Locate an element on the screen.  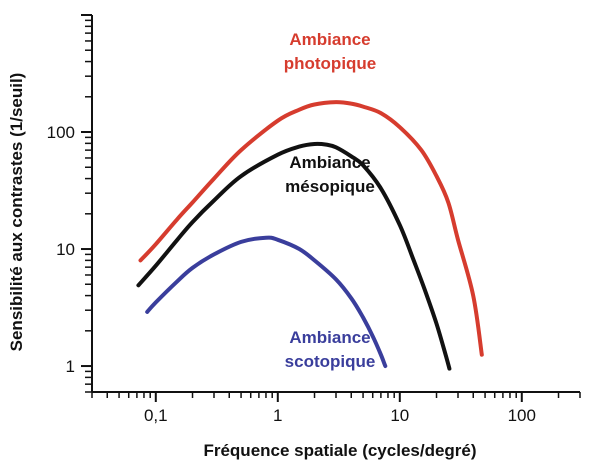
series-line-scotopique is located at coordinates (266, 301).